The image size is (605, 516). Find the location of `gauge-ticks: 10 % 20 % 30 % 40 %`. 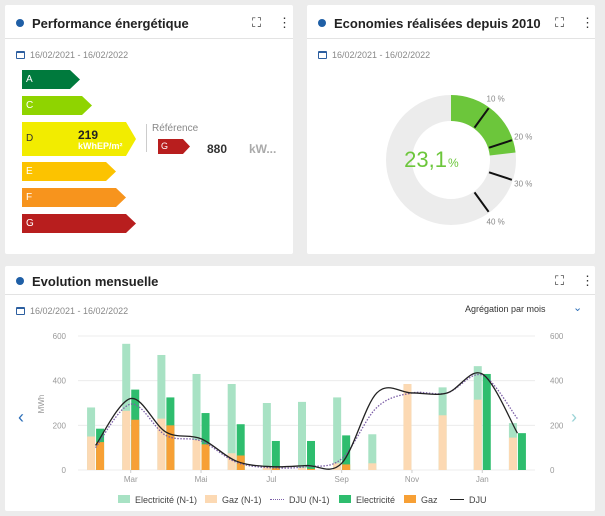

gauge-ticks: 10 % 20 % 30 % 40 % is located at coordinates (502, 160).